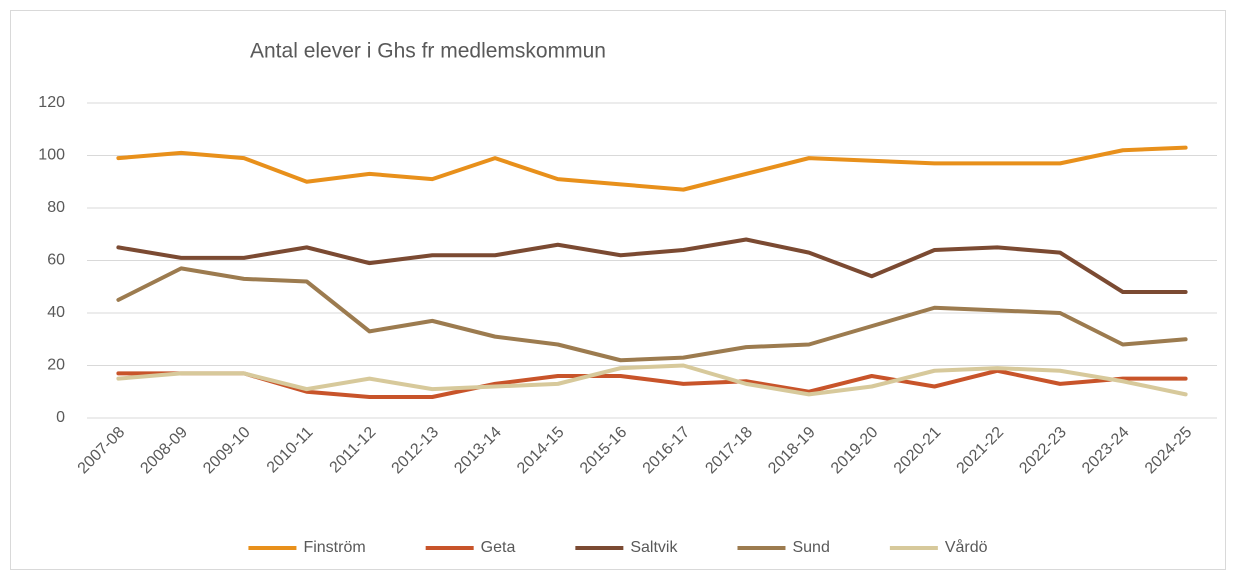  Describe the element at coordinates (654, 547) in the screenshot. I see `legend-label: Saltvik` at that location.